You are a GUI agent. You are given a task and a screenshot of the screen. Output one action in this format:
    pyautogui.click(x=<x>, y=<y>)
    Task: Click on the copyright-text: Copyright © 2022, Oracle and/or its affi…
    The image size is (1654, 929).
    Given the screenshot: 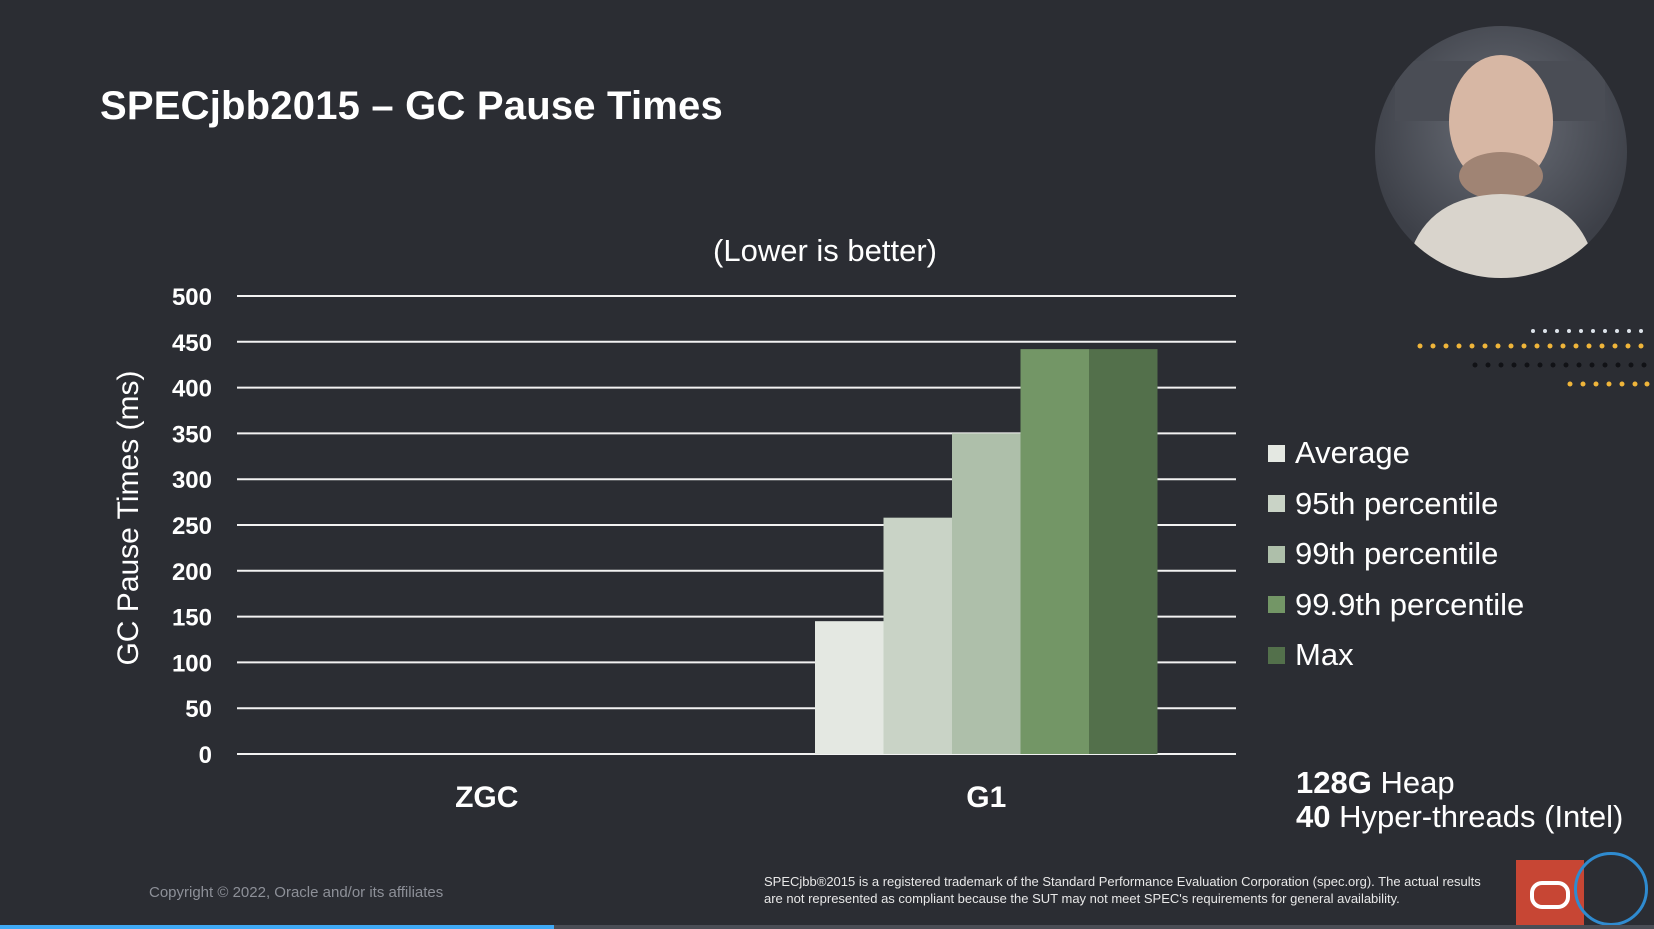 What is the action you would take?
    pyautogui.click(x=296, y=892)
    